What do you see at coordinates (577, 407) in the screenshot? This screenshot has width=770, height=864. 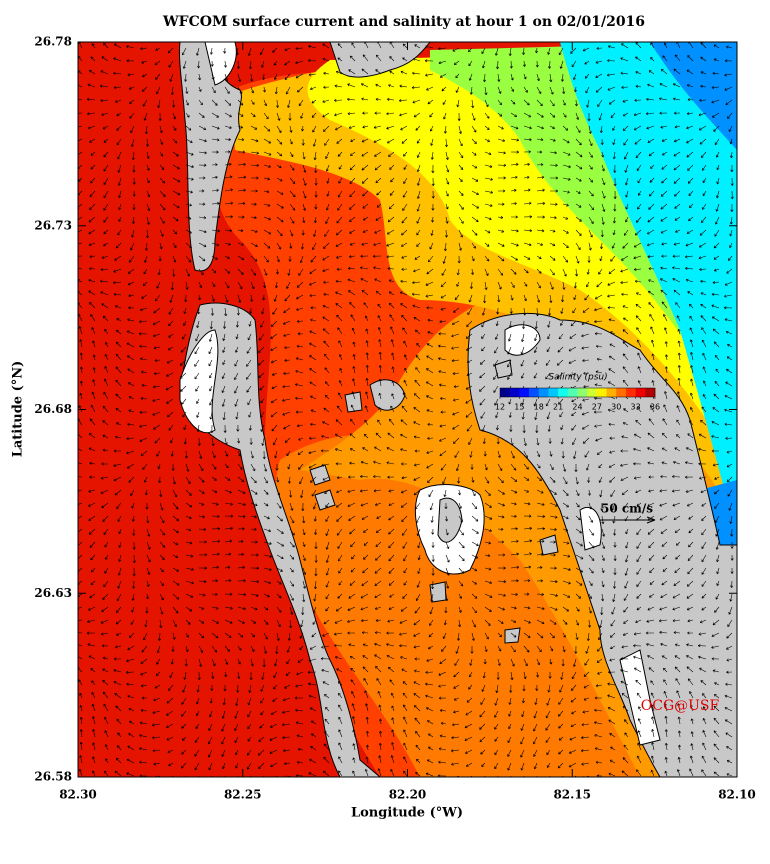 I see `colorbar-tick-label: 24` at bounding box center [577, 407].